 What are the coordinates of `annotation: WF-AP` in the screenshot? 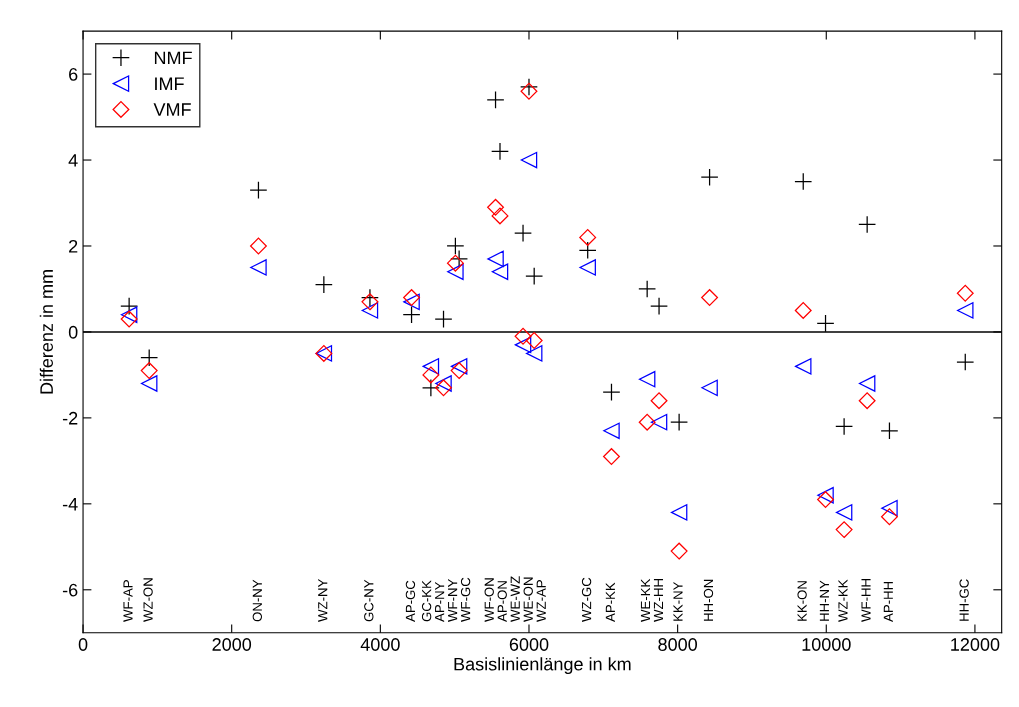 It's located at (128, 601).